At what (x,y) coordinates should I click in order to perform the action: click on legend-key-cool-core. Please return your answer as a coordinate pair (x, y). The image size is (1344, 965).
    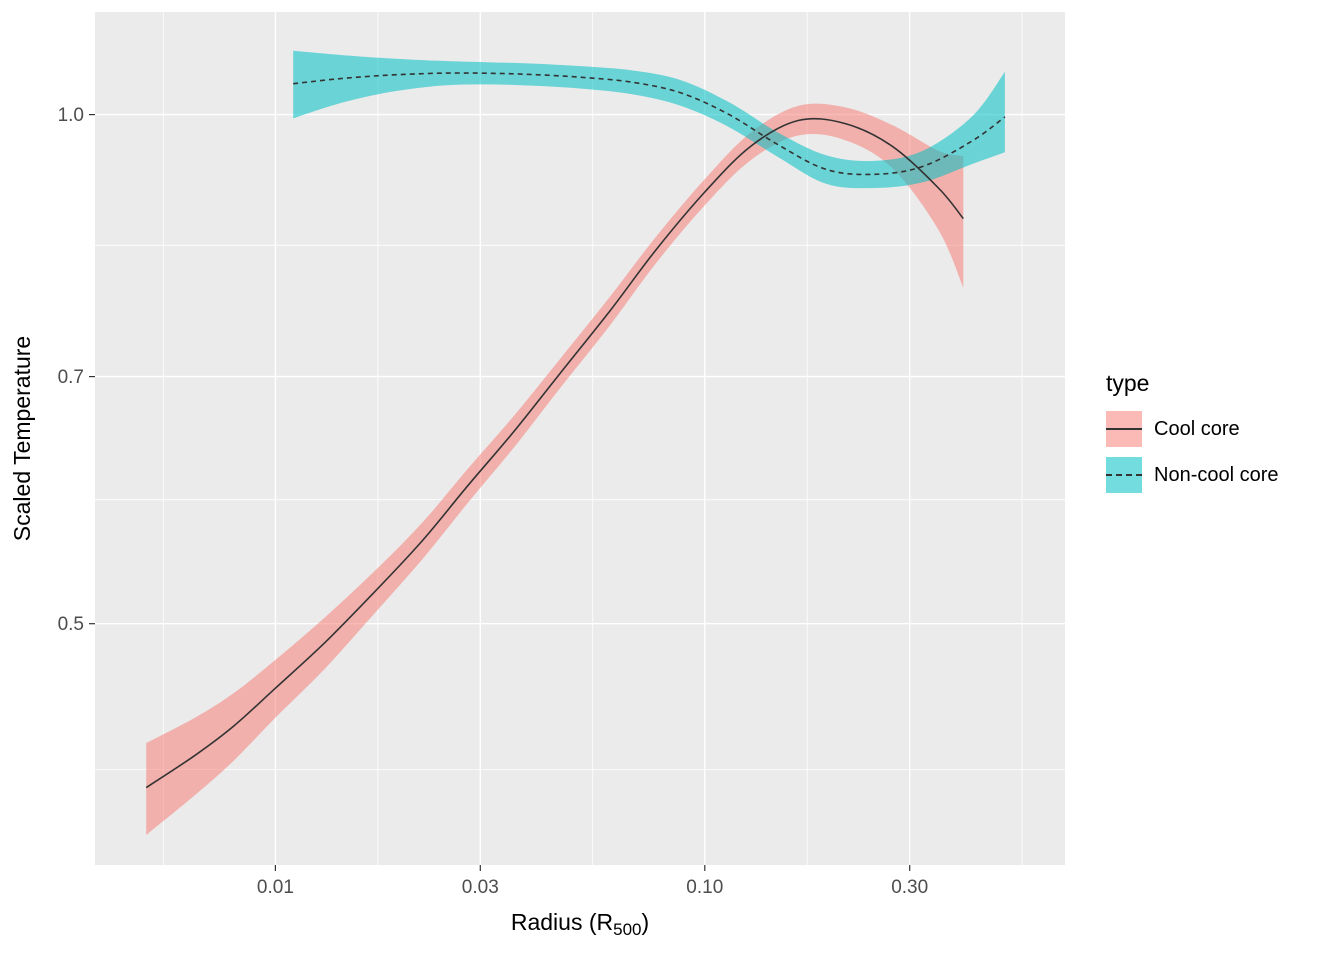
    Looking at the image, I should click on (1124, 429).